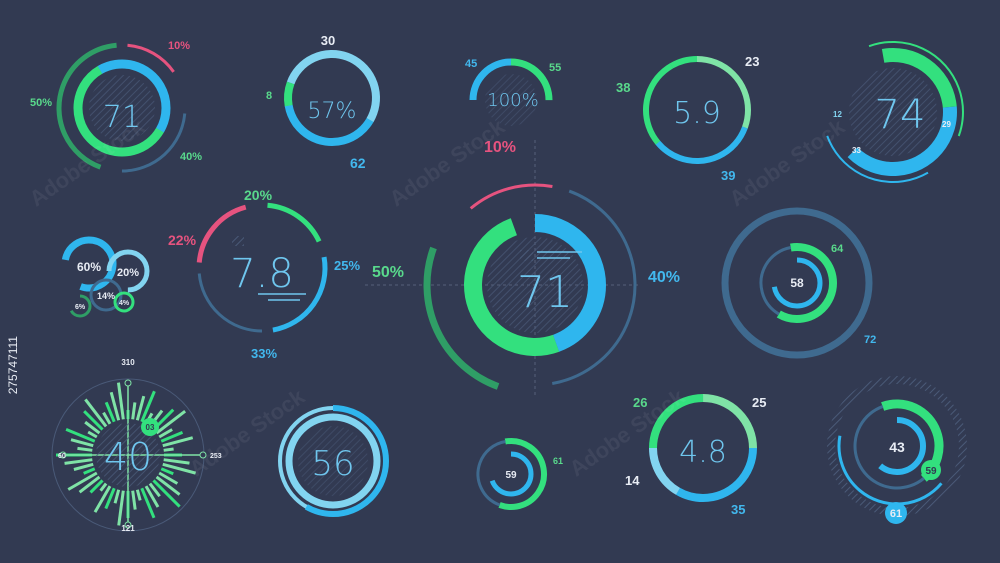 The height and width of the screenshot is (563, 1000). I want to click on gauge-8-label-right: 40%, so click(664, 277).